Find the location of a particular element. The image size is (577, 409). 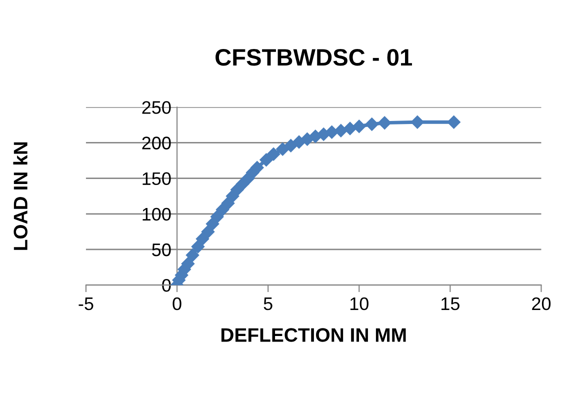

y-tick-label: 50 is located at coordinates (161, 249).